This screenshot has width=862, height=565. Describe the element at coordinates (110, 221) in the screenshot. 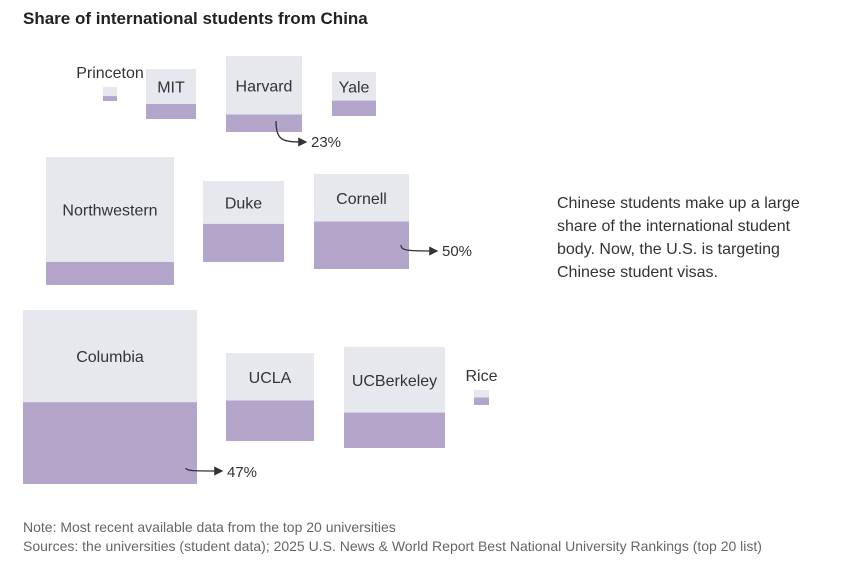

I see `square-northwestern: Northwestern` at that location.